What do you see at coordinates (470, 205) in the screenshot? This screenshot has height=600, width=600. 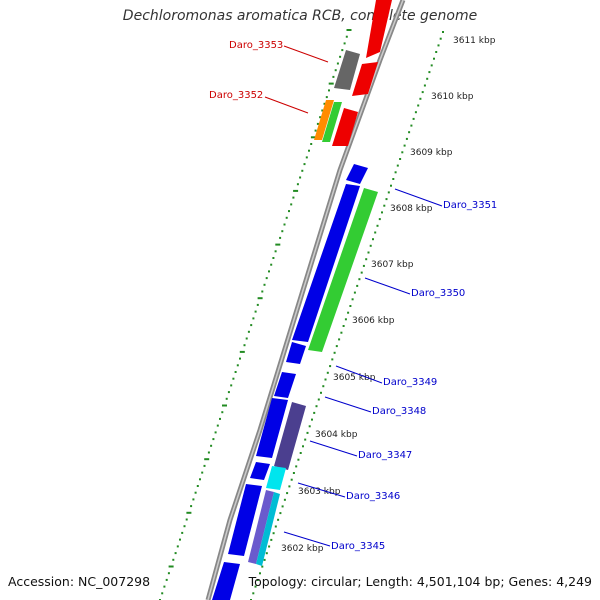 I see `label-daro-3351: Daro_3351` at bounding box center [470, 205].